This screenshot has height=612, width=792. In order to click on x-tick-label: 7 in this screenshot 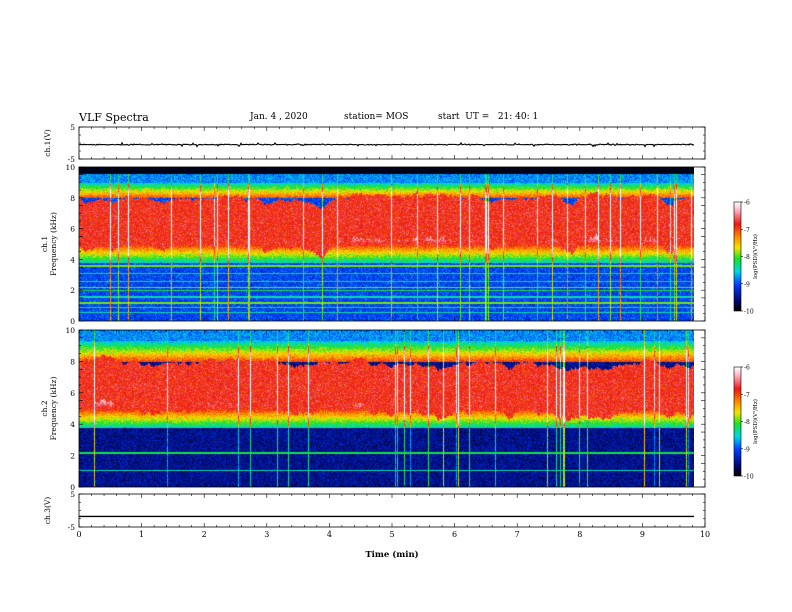, I will do `click(517, 534)`.